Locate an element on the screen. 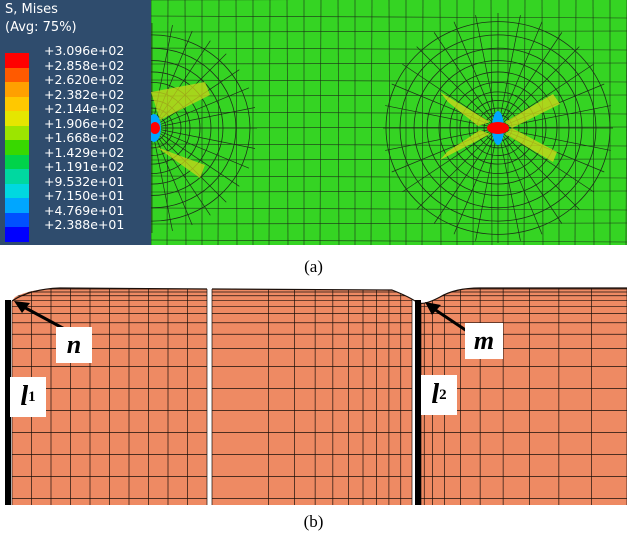 The width and height of the screenshot is (627, 536). legend-value: +1.429e+02 is located at coordinates (84, 152).